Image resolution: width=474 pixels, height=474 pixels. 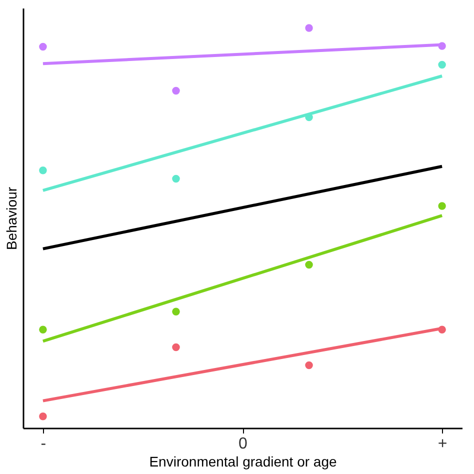 What do you see at coordinates (12, 218) in the screenshot?
I see `y-axis-title: Behaviour` at bounding box center [12, 218].